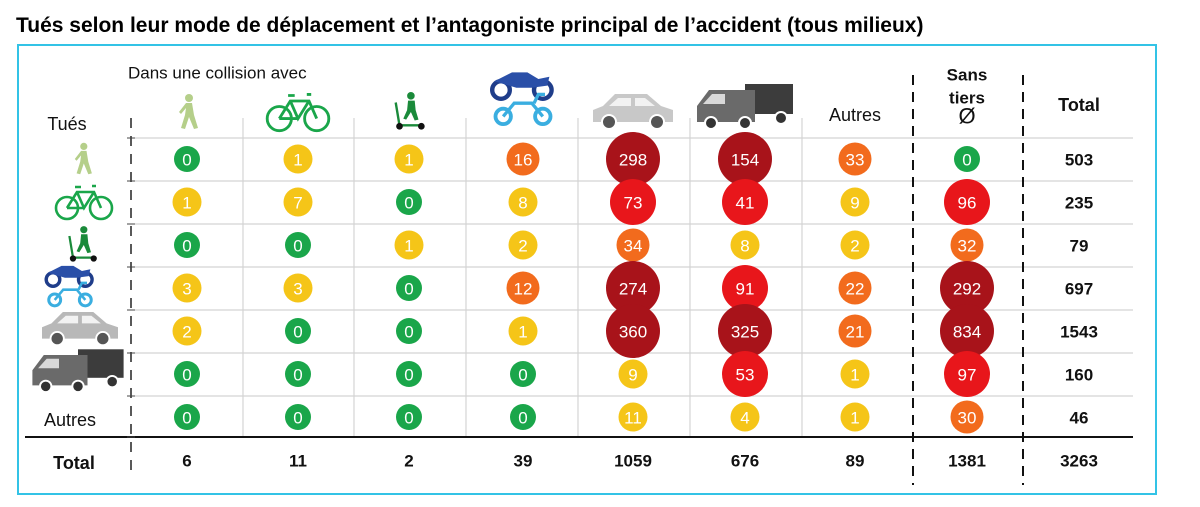 The height and width of the screenshot is (507, 1200). Describe the element at coordinates (523, 160) in the screenshot. I see `value-label: 16` at that location.